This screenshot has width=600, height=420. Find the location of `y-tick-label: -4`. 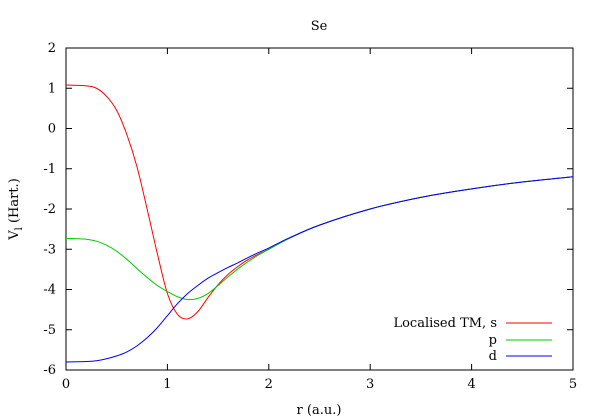

y-tick-label: -4 is located at coordinates (49, 290).